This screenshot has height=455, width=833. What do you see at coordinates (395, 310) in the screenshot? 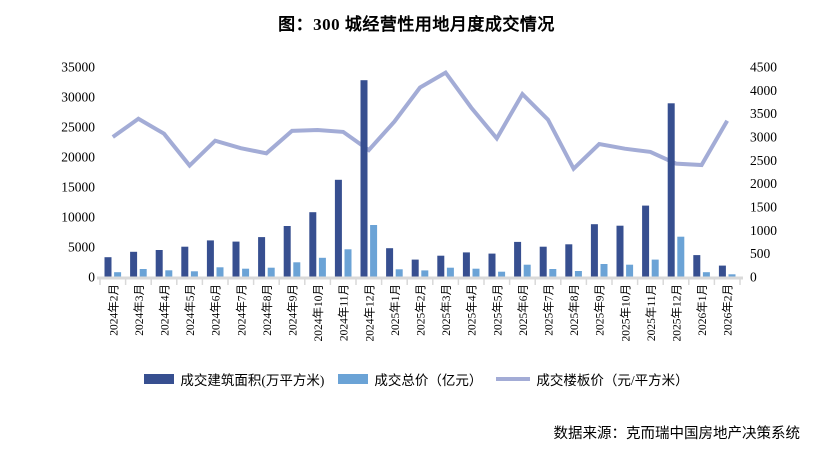
I see `x-axis-category-label: 2025年1月` at bounding box center [395, 310].